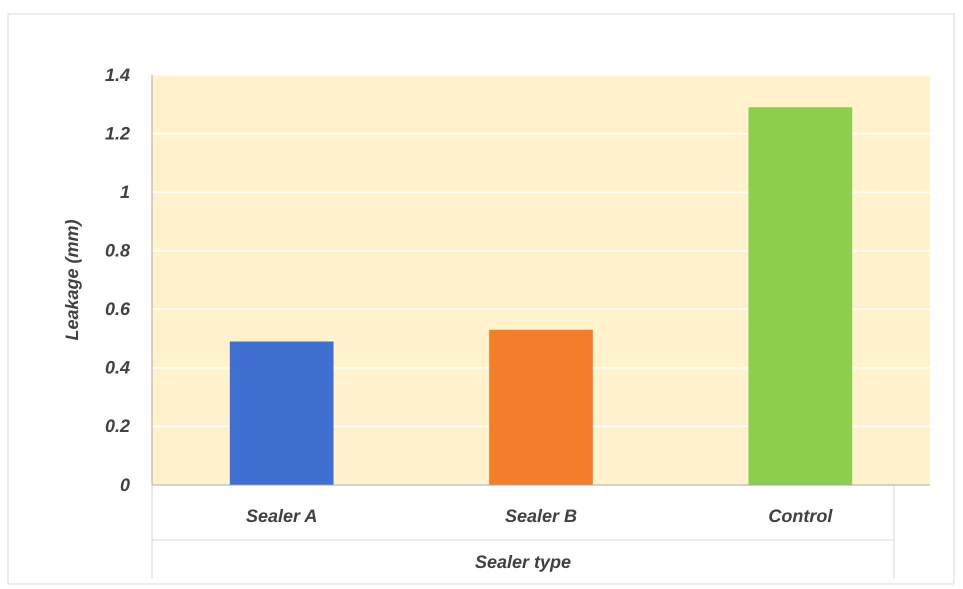 The height and width of the screenshot is (589, 963). I want to click on x-axis-title: Sealer type, so click(523, 562).